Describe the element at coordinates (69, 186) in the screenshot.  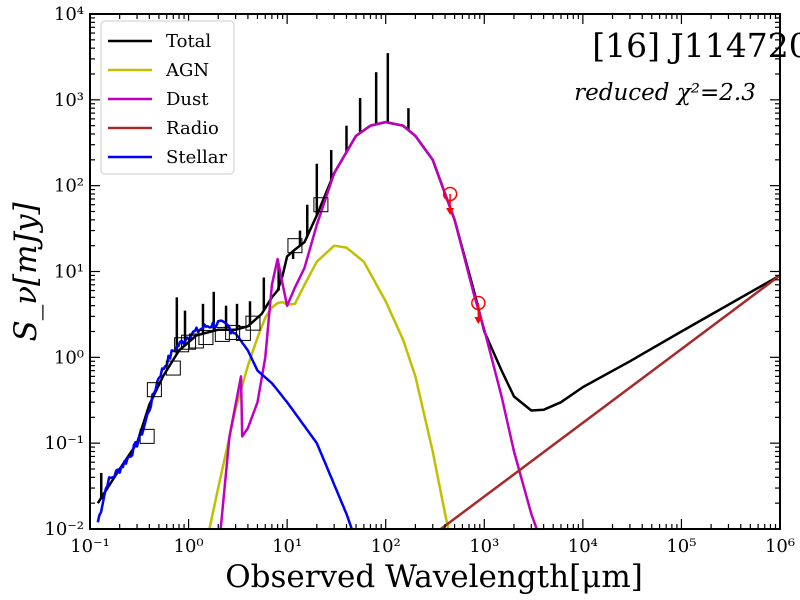
I see `y-tick-label: 10²` at that location.